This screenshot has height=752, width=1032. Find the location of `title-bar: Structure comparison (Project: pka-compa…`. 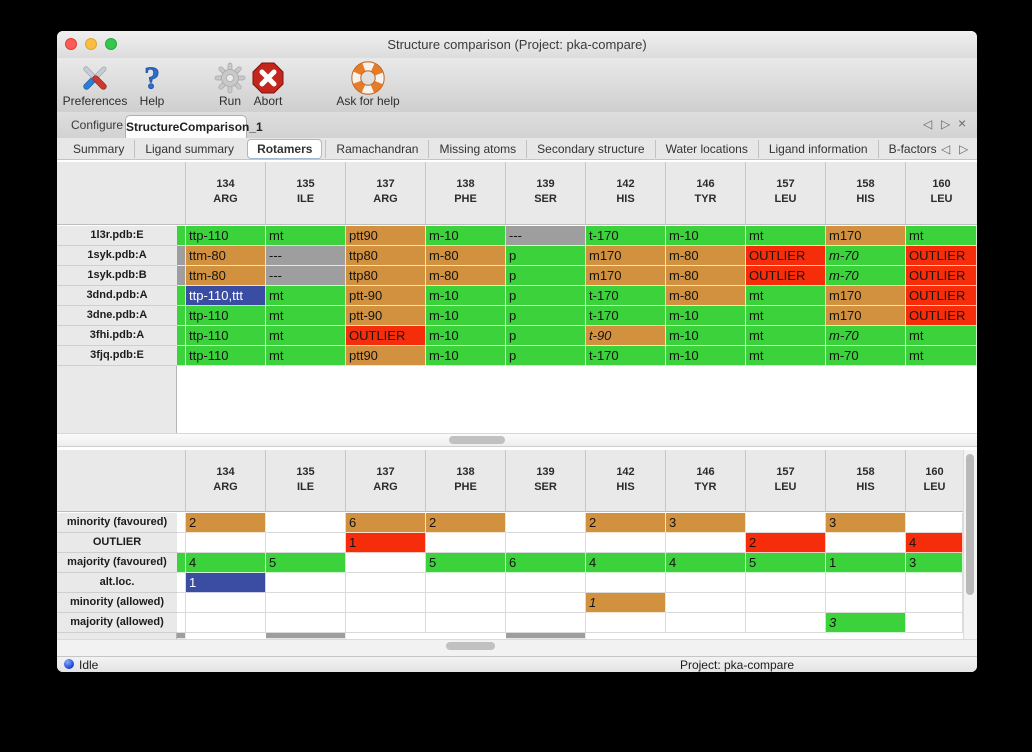

title-bar: Structure comparison (Project: pka-compa… is located at coordinates (517, 44).